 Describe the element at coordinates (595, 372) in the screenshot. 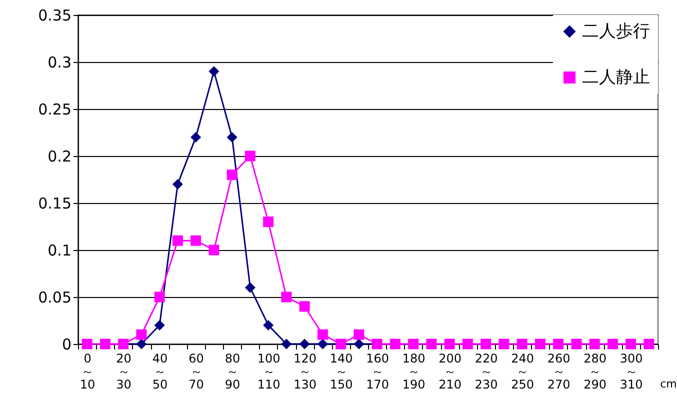

I see `x-tick-label: 280～290` at that location.